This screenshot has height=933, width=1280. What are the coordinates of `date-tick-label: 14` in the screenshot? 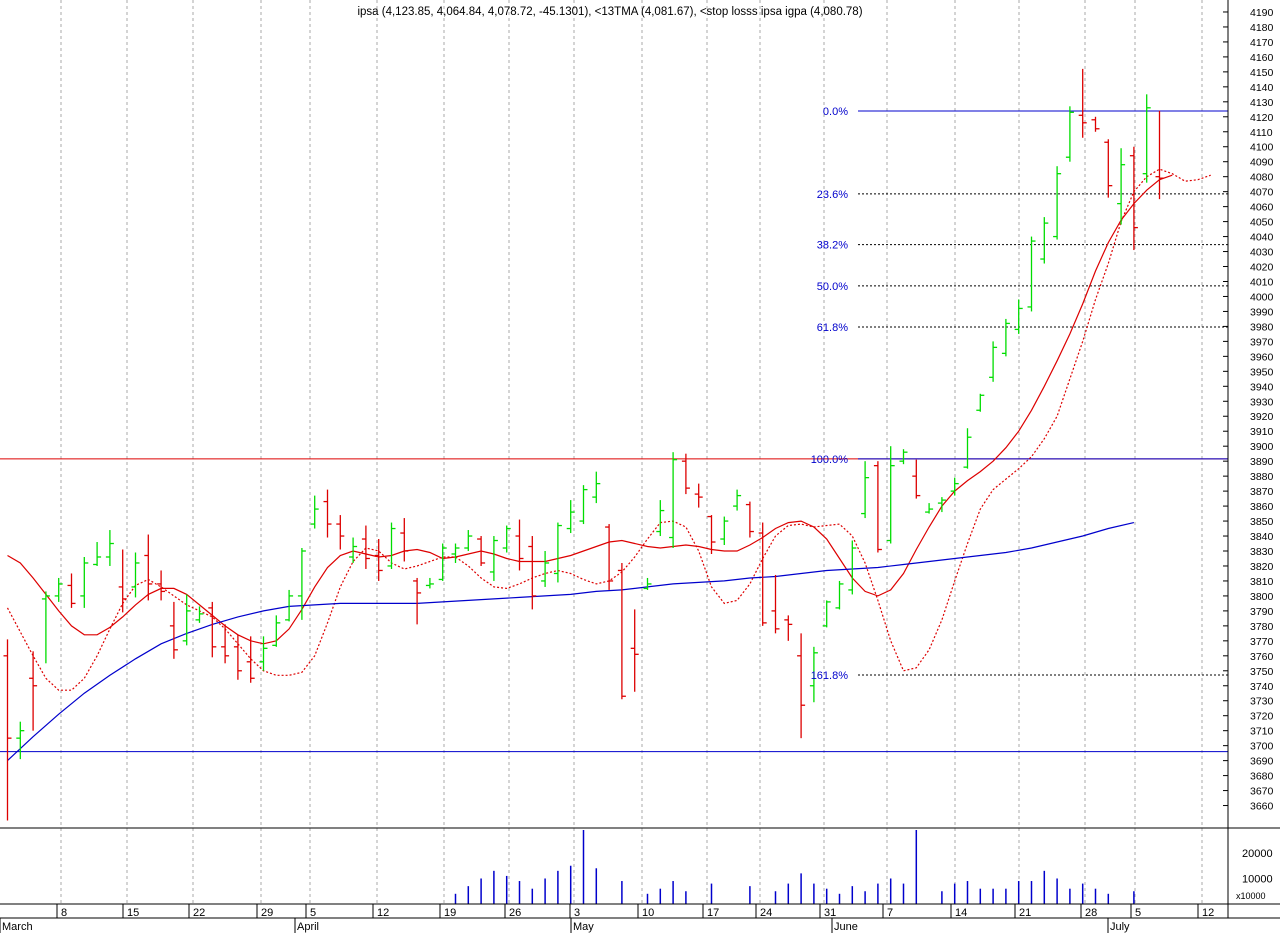 It's located at (961, 913).